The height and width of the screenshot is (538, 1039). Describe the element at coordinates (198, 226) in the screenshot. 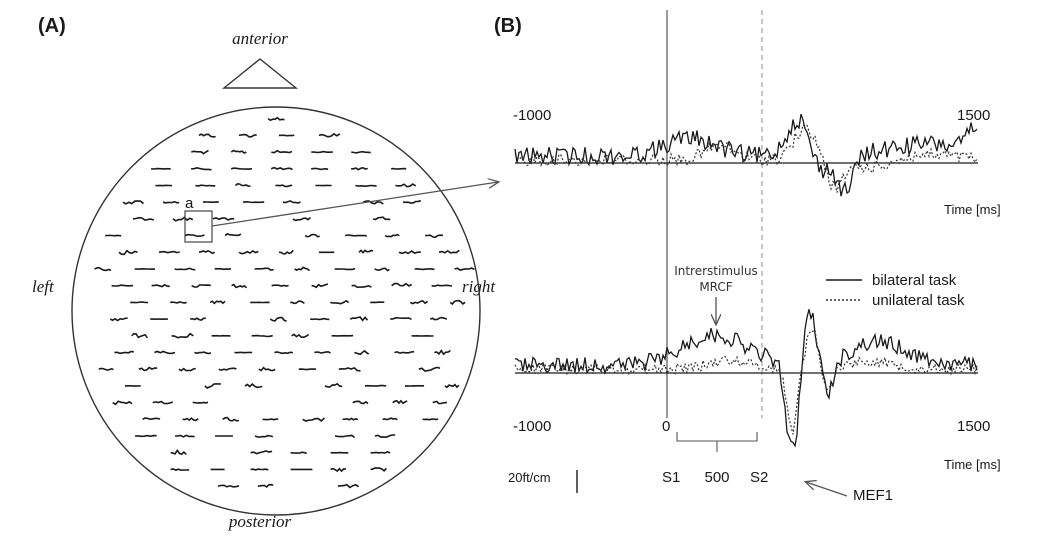

I see `selected-sensor-box` at that location.